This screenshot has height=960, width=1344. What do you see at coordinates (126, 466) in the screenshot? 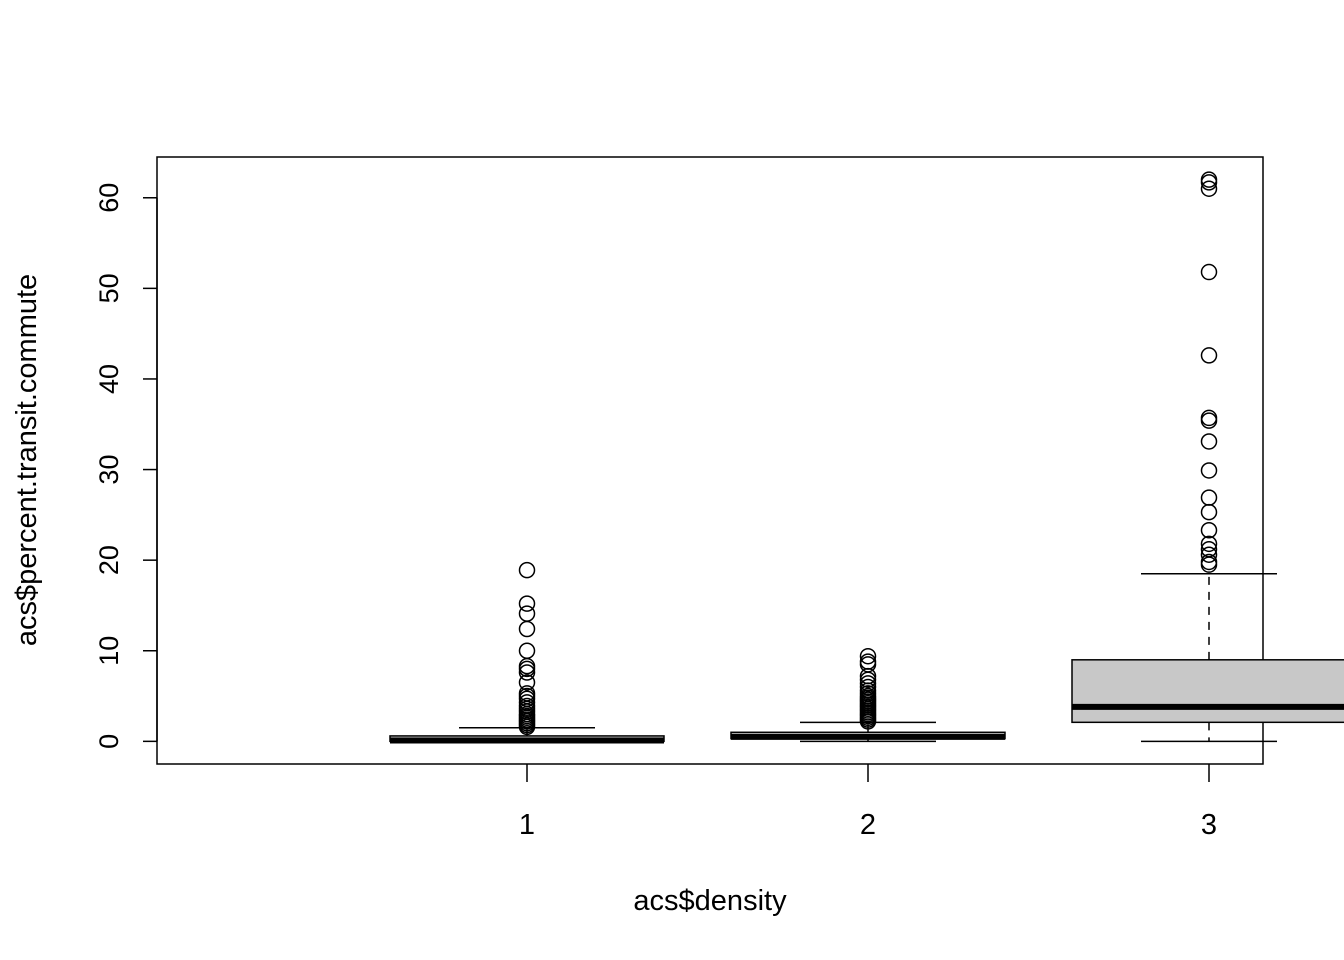
I see `y-axis: 0 10 20 30 40 50 60` at bounding box center [126, 466].